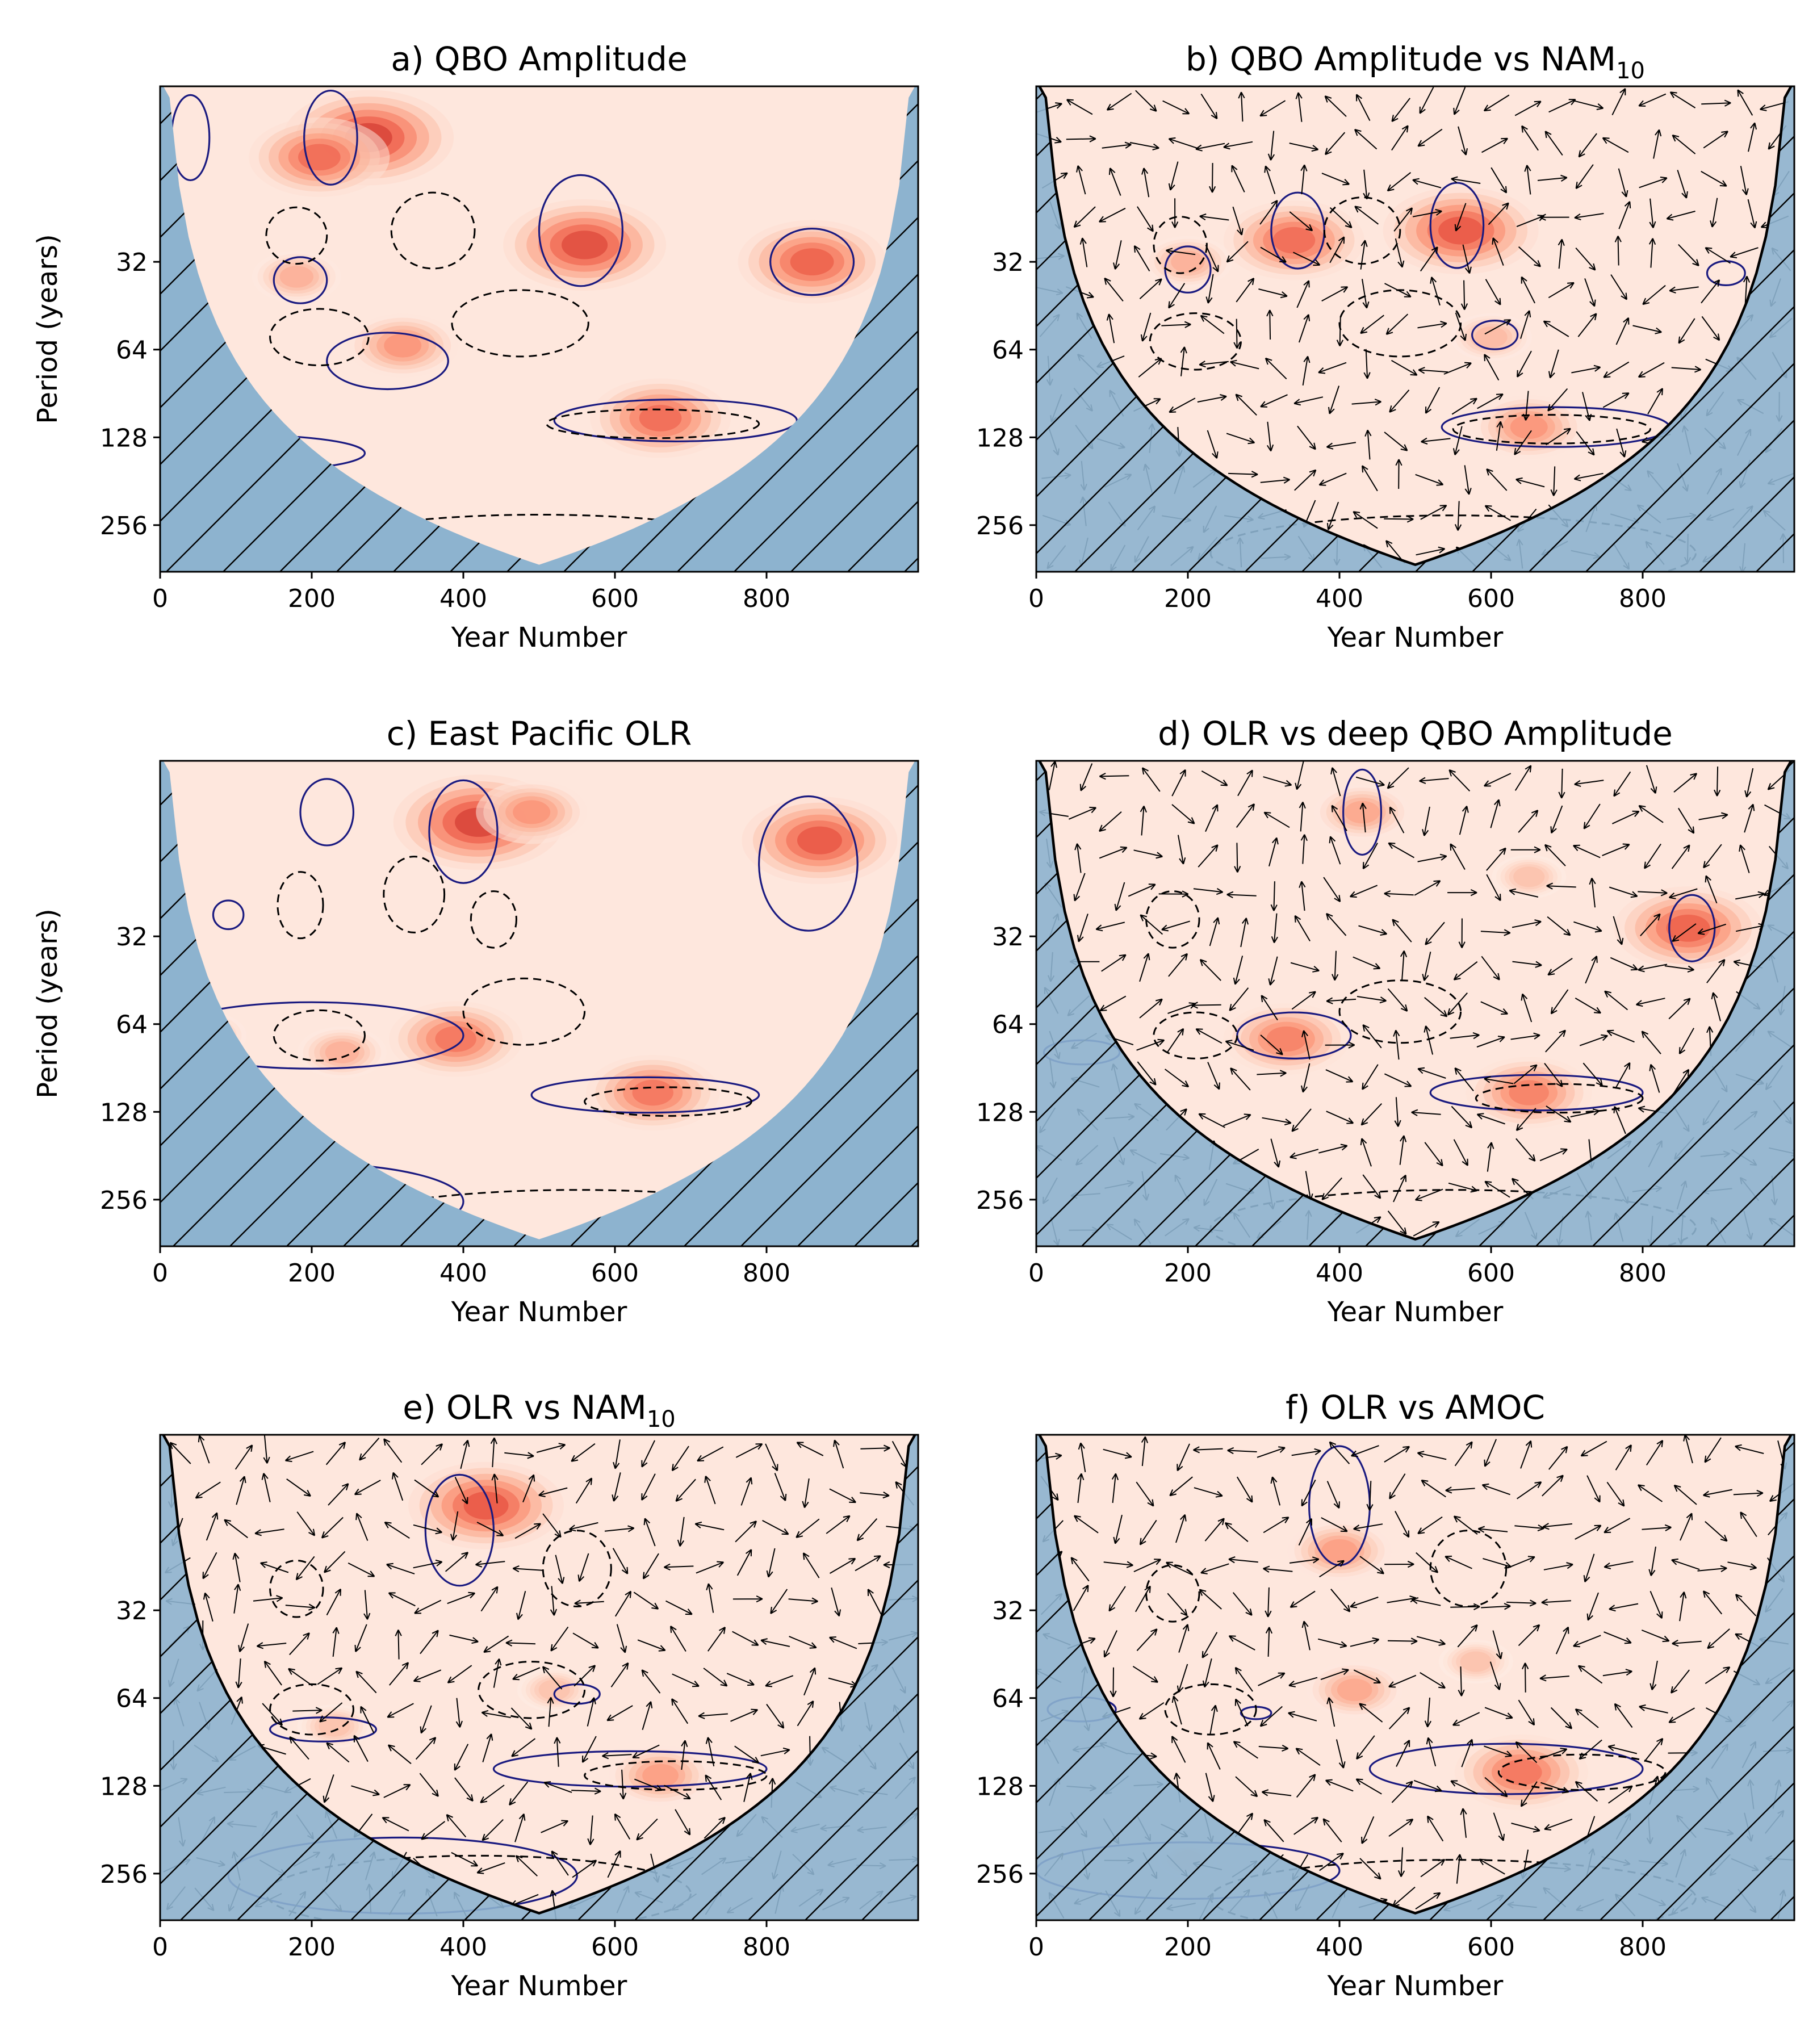 The image size is (1817, 2044). What do you see at coordinates (1415, 329) in the screenshot?
I see `axes-frame` at bounding box center [1415, 329].